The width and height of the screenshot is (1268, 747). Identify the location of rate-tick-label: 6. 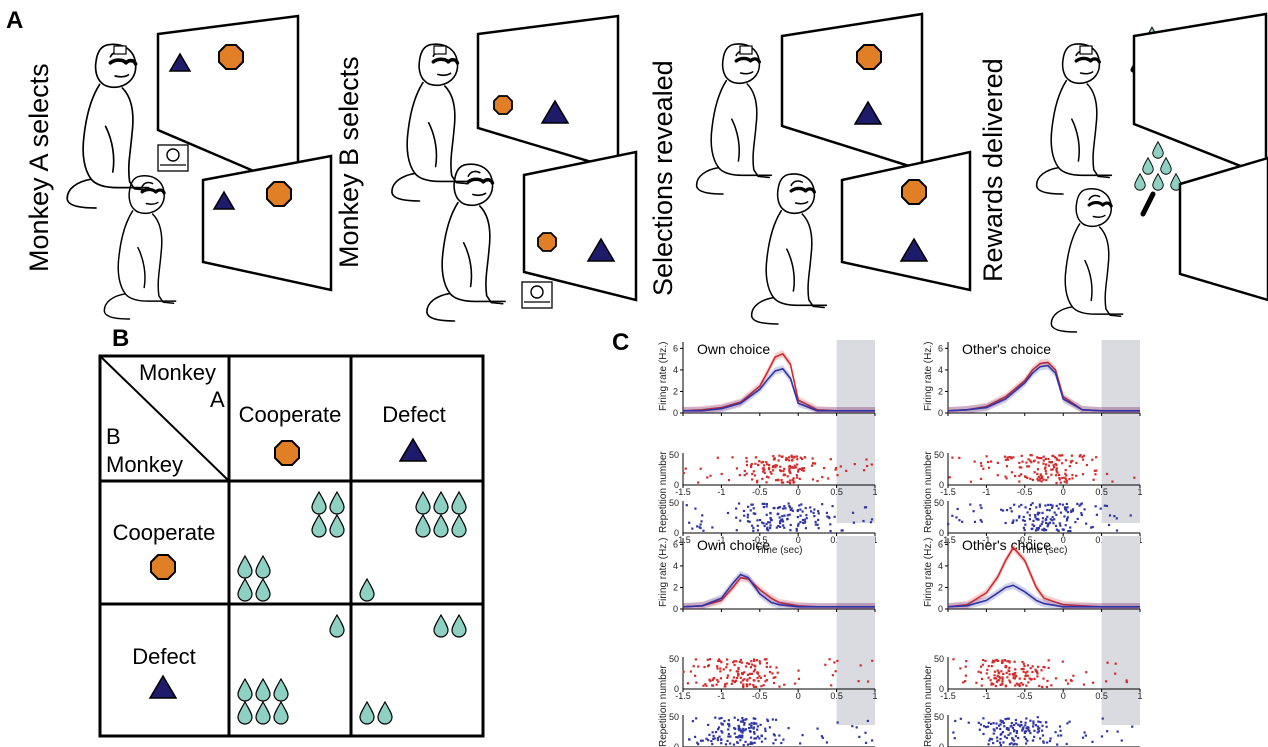
(940, 544).